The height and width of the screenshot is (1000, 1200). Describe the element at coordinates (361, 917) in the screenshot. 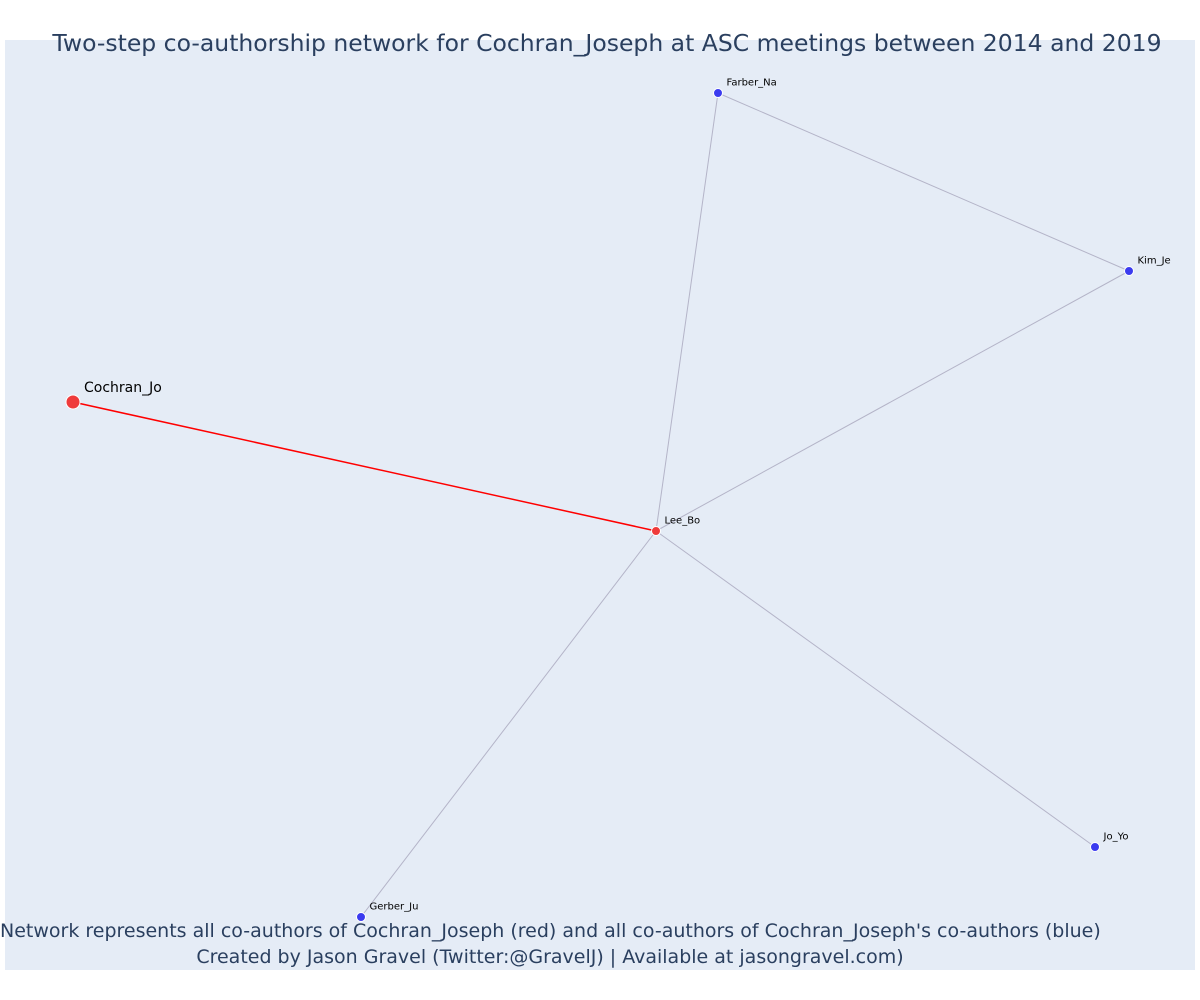

I see `node-Gerber_Ju` at that location.